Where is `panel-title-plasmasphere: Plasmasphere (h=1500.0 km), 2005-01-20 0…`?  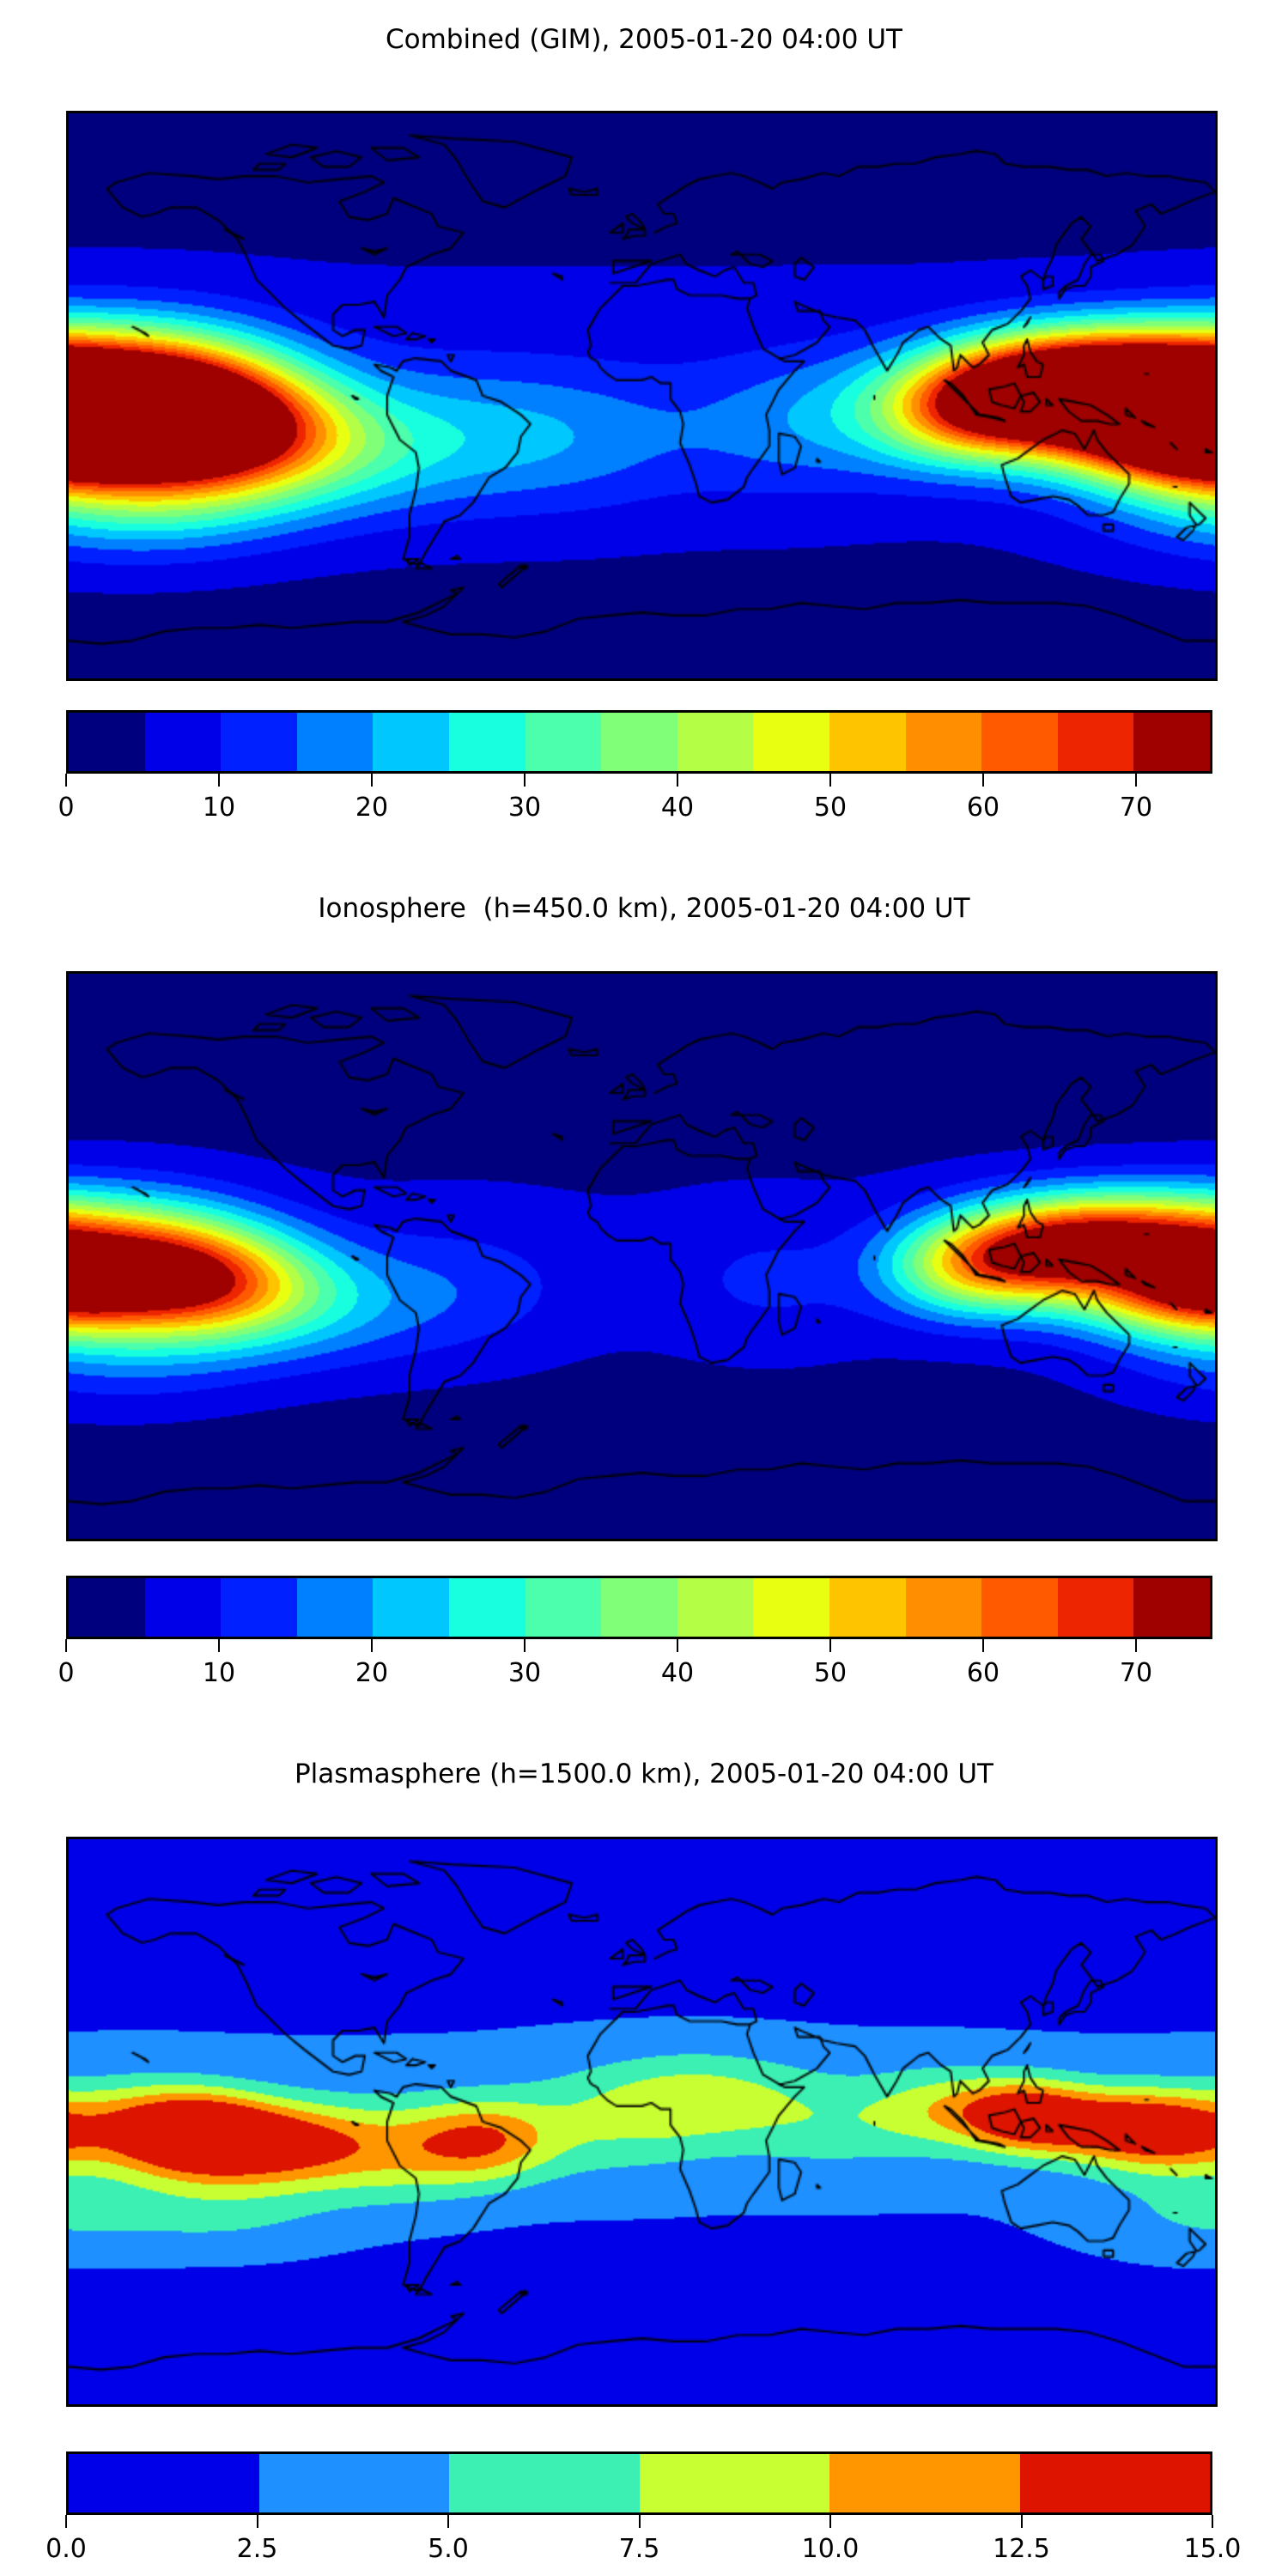 panel-title-plasmasphere: Plasmasphere (h=1500.0 km), 2005-01-20 0… is located at coordinates (643, 1774).